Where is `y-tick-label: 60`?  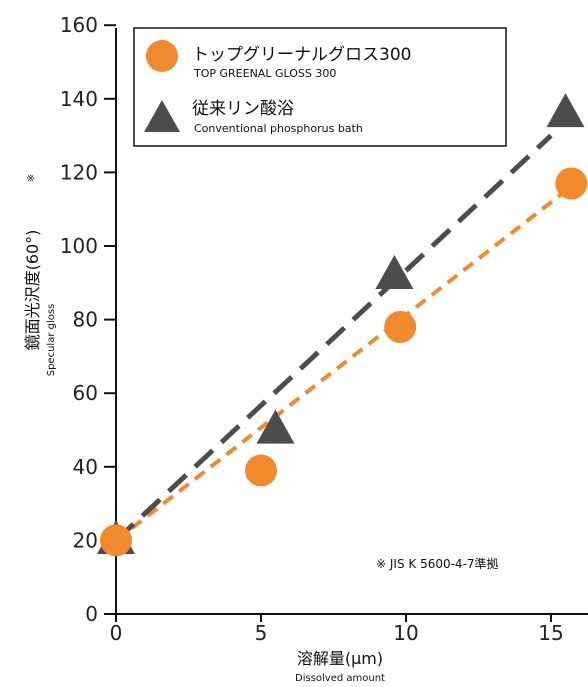
y-tick-label: 60 is located at coordinates (85, 393).